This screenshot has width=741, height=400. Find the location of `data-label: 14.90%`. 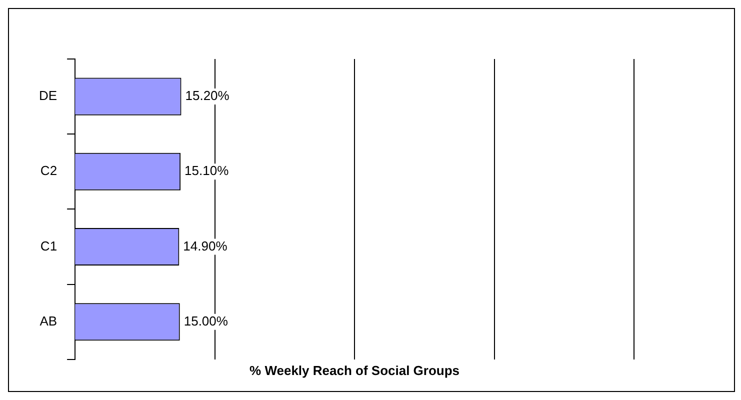

data-label: 14.90% is located at coordinates (205, 246).